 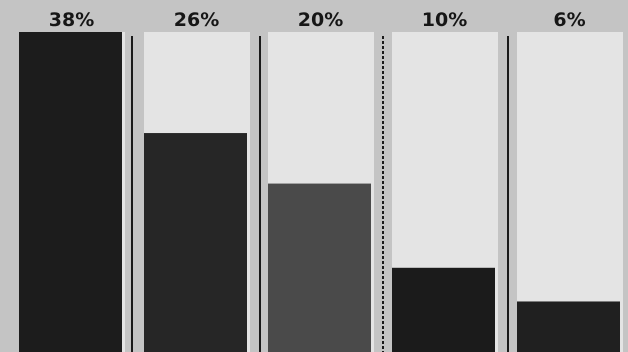 I want to click on data-labels: 38% 26% 20% 10% 6%, so click(x=317, y=20).